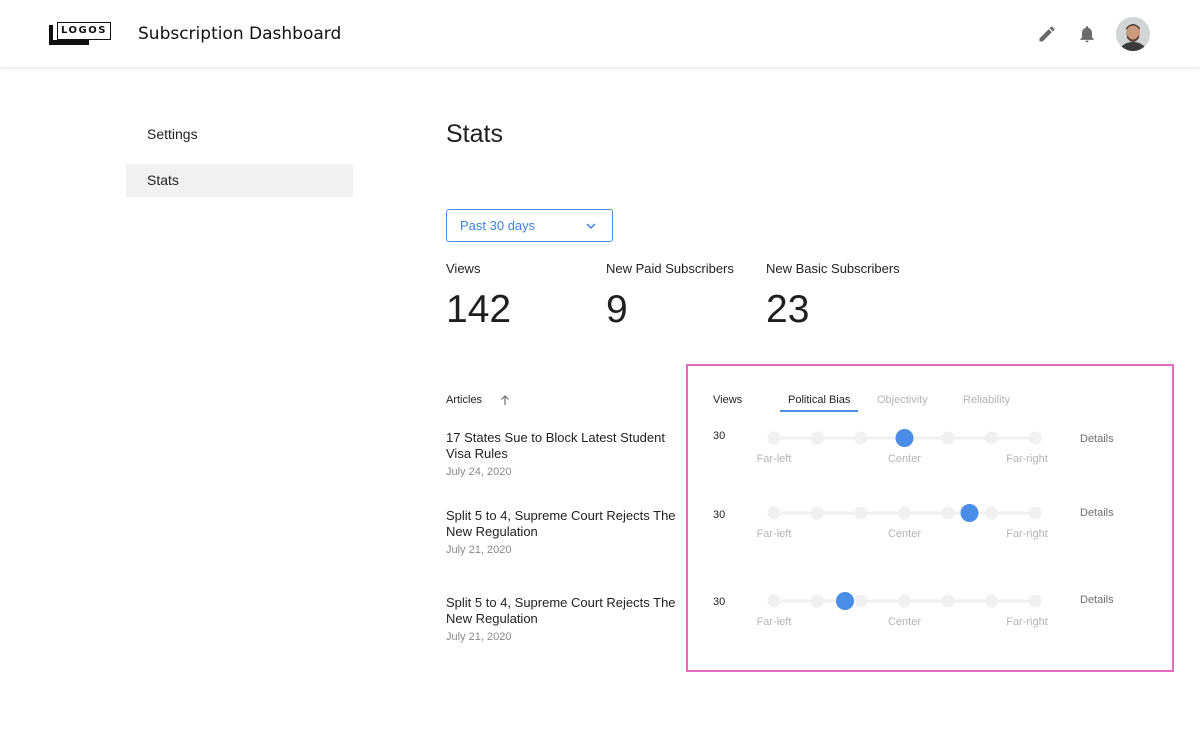 The width and height of the screenshot is (1200, 750). I want to click on article-date: July 24, 2020, so click(479, 472).